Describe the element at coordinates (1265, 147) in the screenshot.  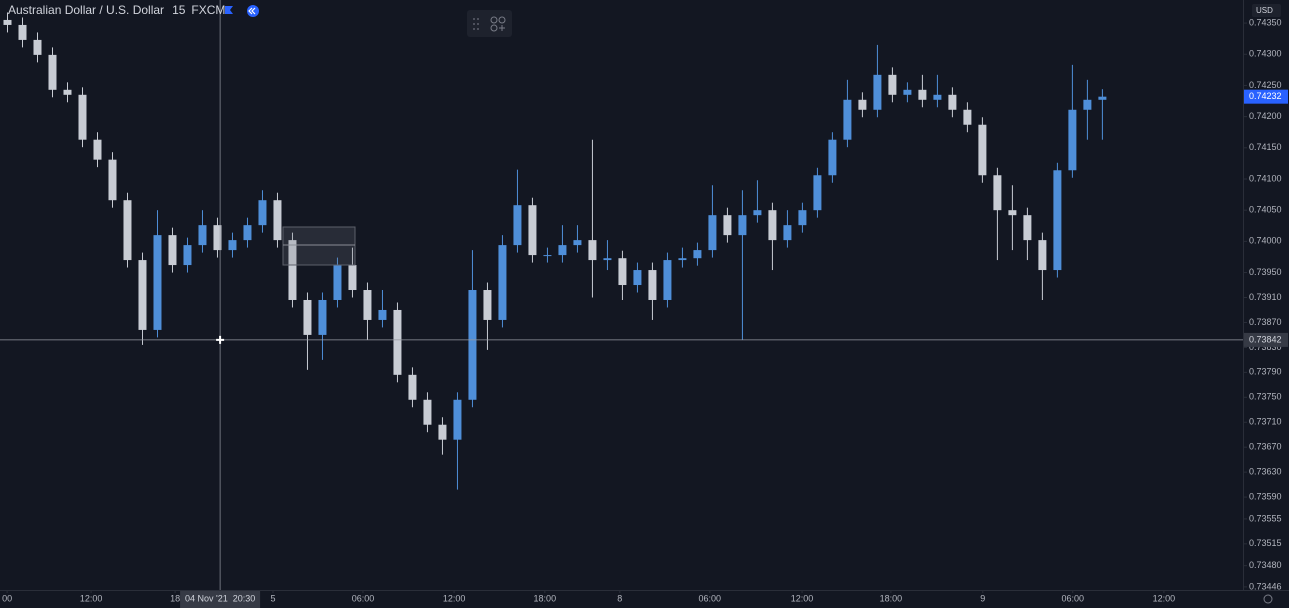
I see `y-tick-label: 0.74150` at that location.